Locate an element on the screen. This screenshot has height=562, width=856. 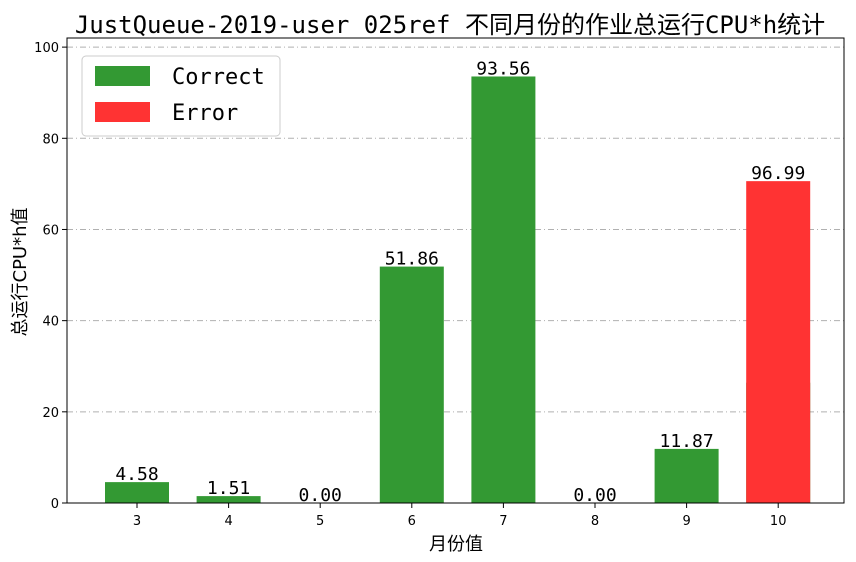
legend-label-error: Error is located at coordinates (205, 113).